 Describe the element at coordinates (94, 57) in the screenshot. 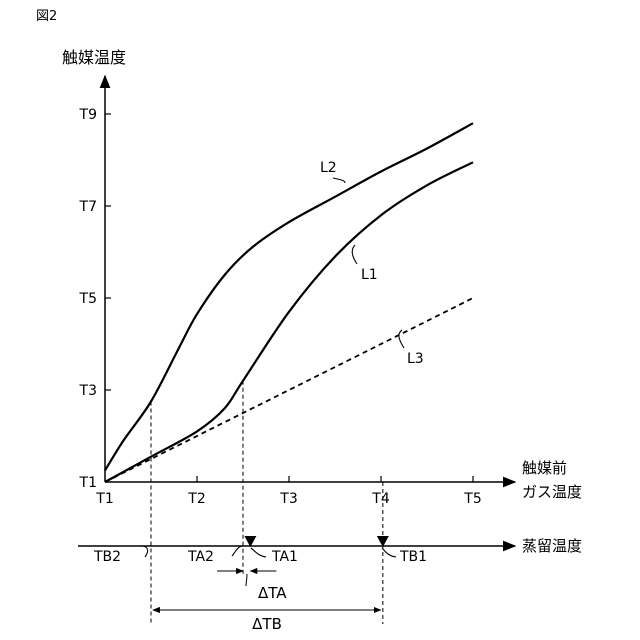

I see `y-axis-label: 触媒温度` at that location.